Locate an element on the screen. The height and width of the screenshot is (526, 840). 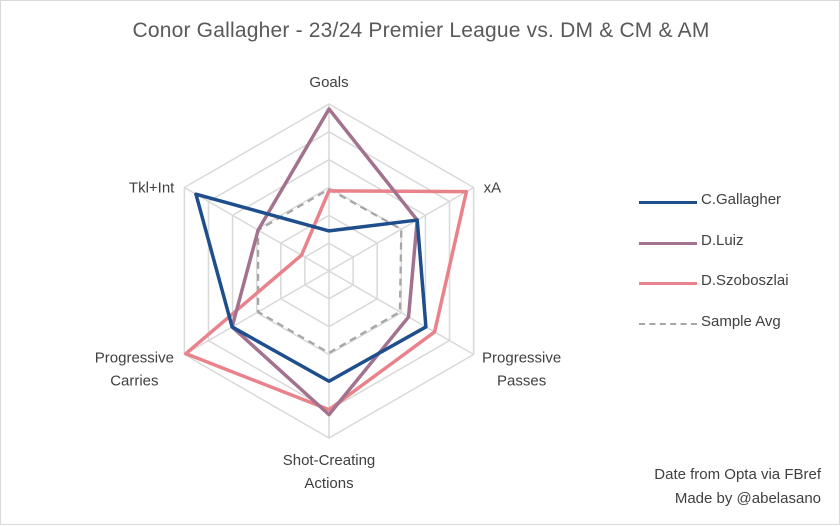
axis-label-line: xA is located at coordinates (493, 188).